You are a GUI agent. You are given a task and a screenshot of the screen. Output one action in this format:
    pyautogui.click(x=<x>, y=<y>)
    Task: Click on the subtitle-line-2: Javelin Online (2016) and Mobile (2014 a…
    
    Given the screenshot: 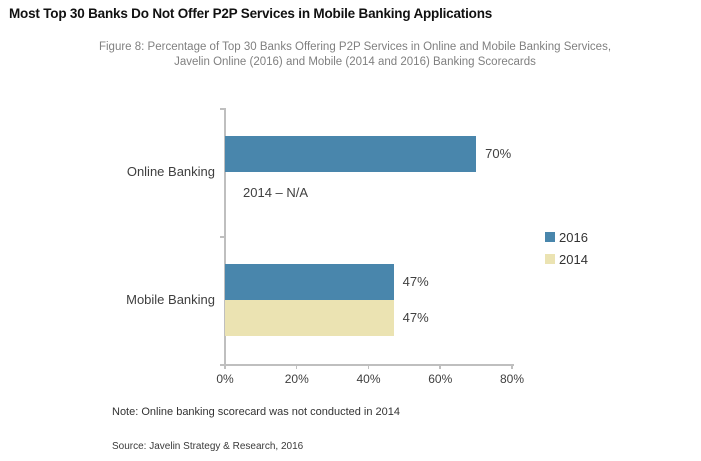 What is the action you would take?
    pyautogui.click(x=355, y=62)
    